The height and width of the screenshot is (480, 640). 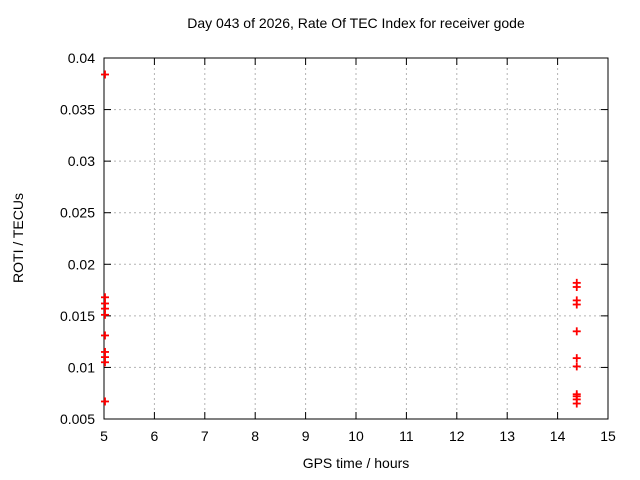 I want to click on y-tick-label: 0.015, so click(x=77, y=316).